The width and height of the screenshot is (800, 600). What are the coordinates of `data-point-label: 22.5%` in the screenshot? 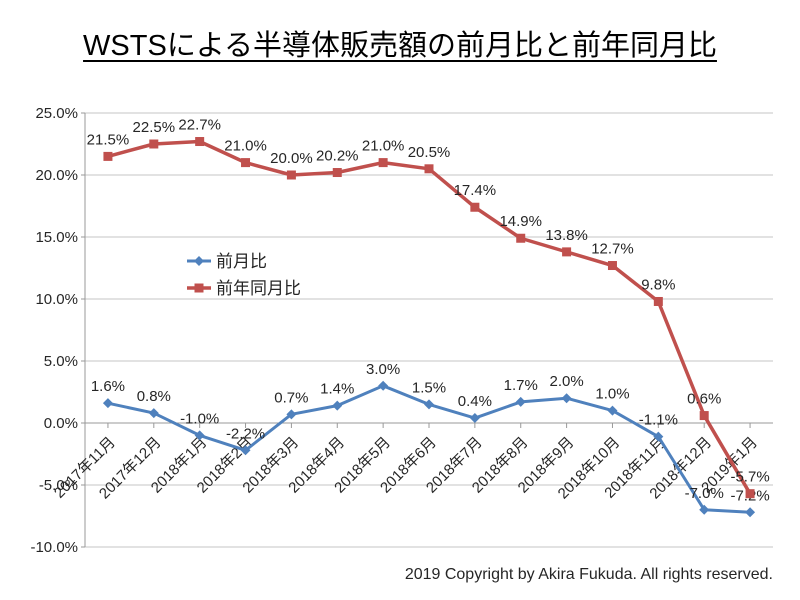 It's located at (154, 127).